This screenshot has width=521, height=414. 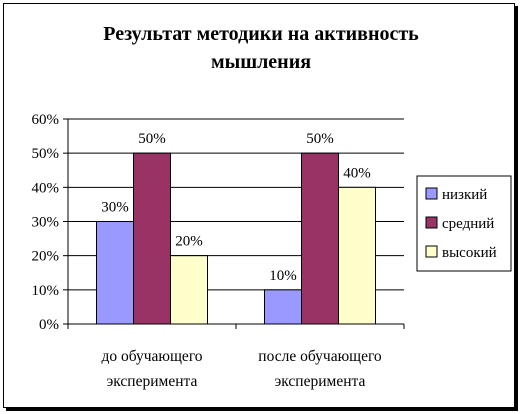 What do you see at coordinates (469, 253) in the screenshot?
I see `legend-label: высокий` at bounding box center [469, 253].